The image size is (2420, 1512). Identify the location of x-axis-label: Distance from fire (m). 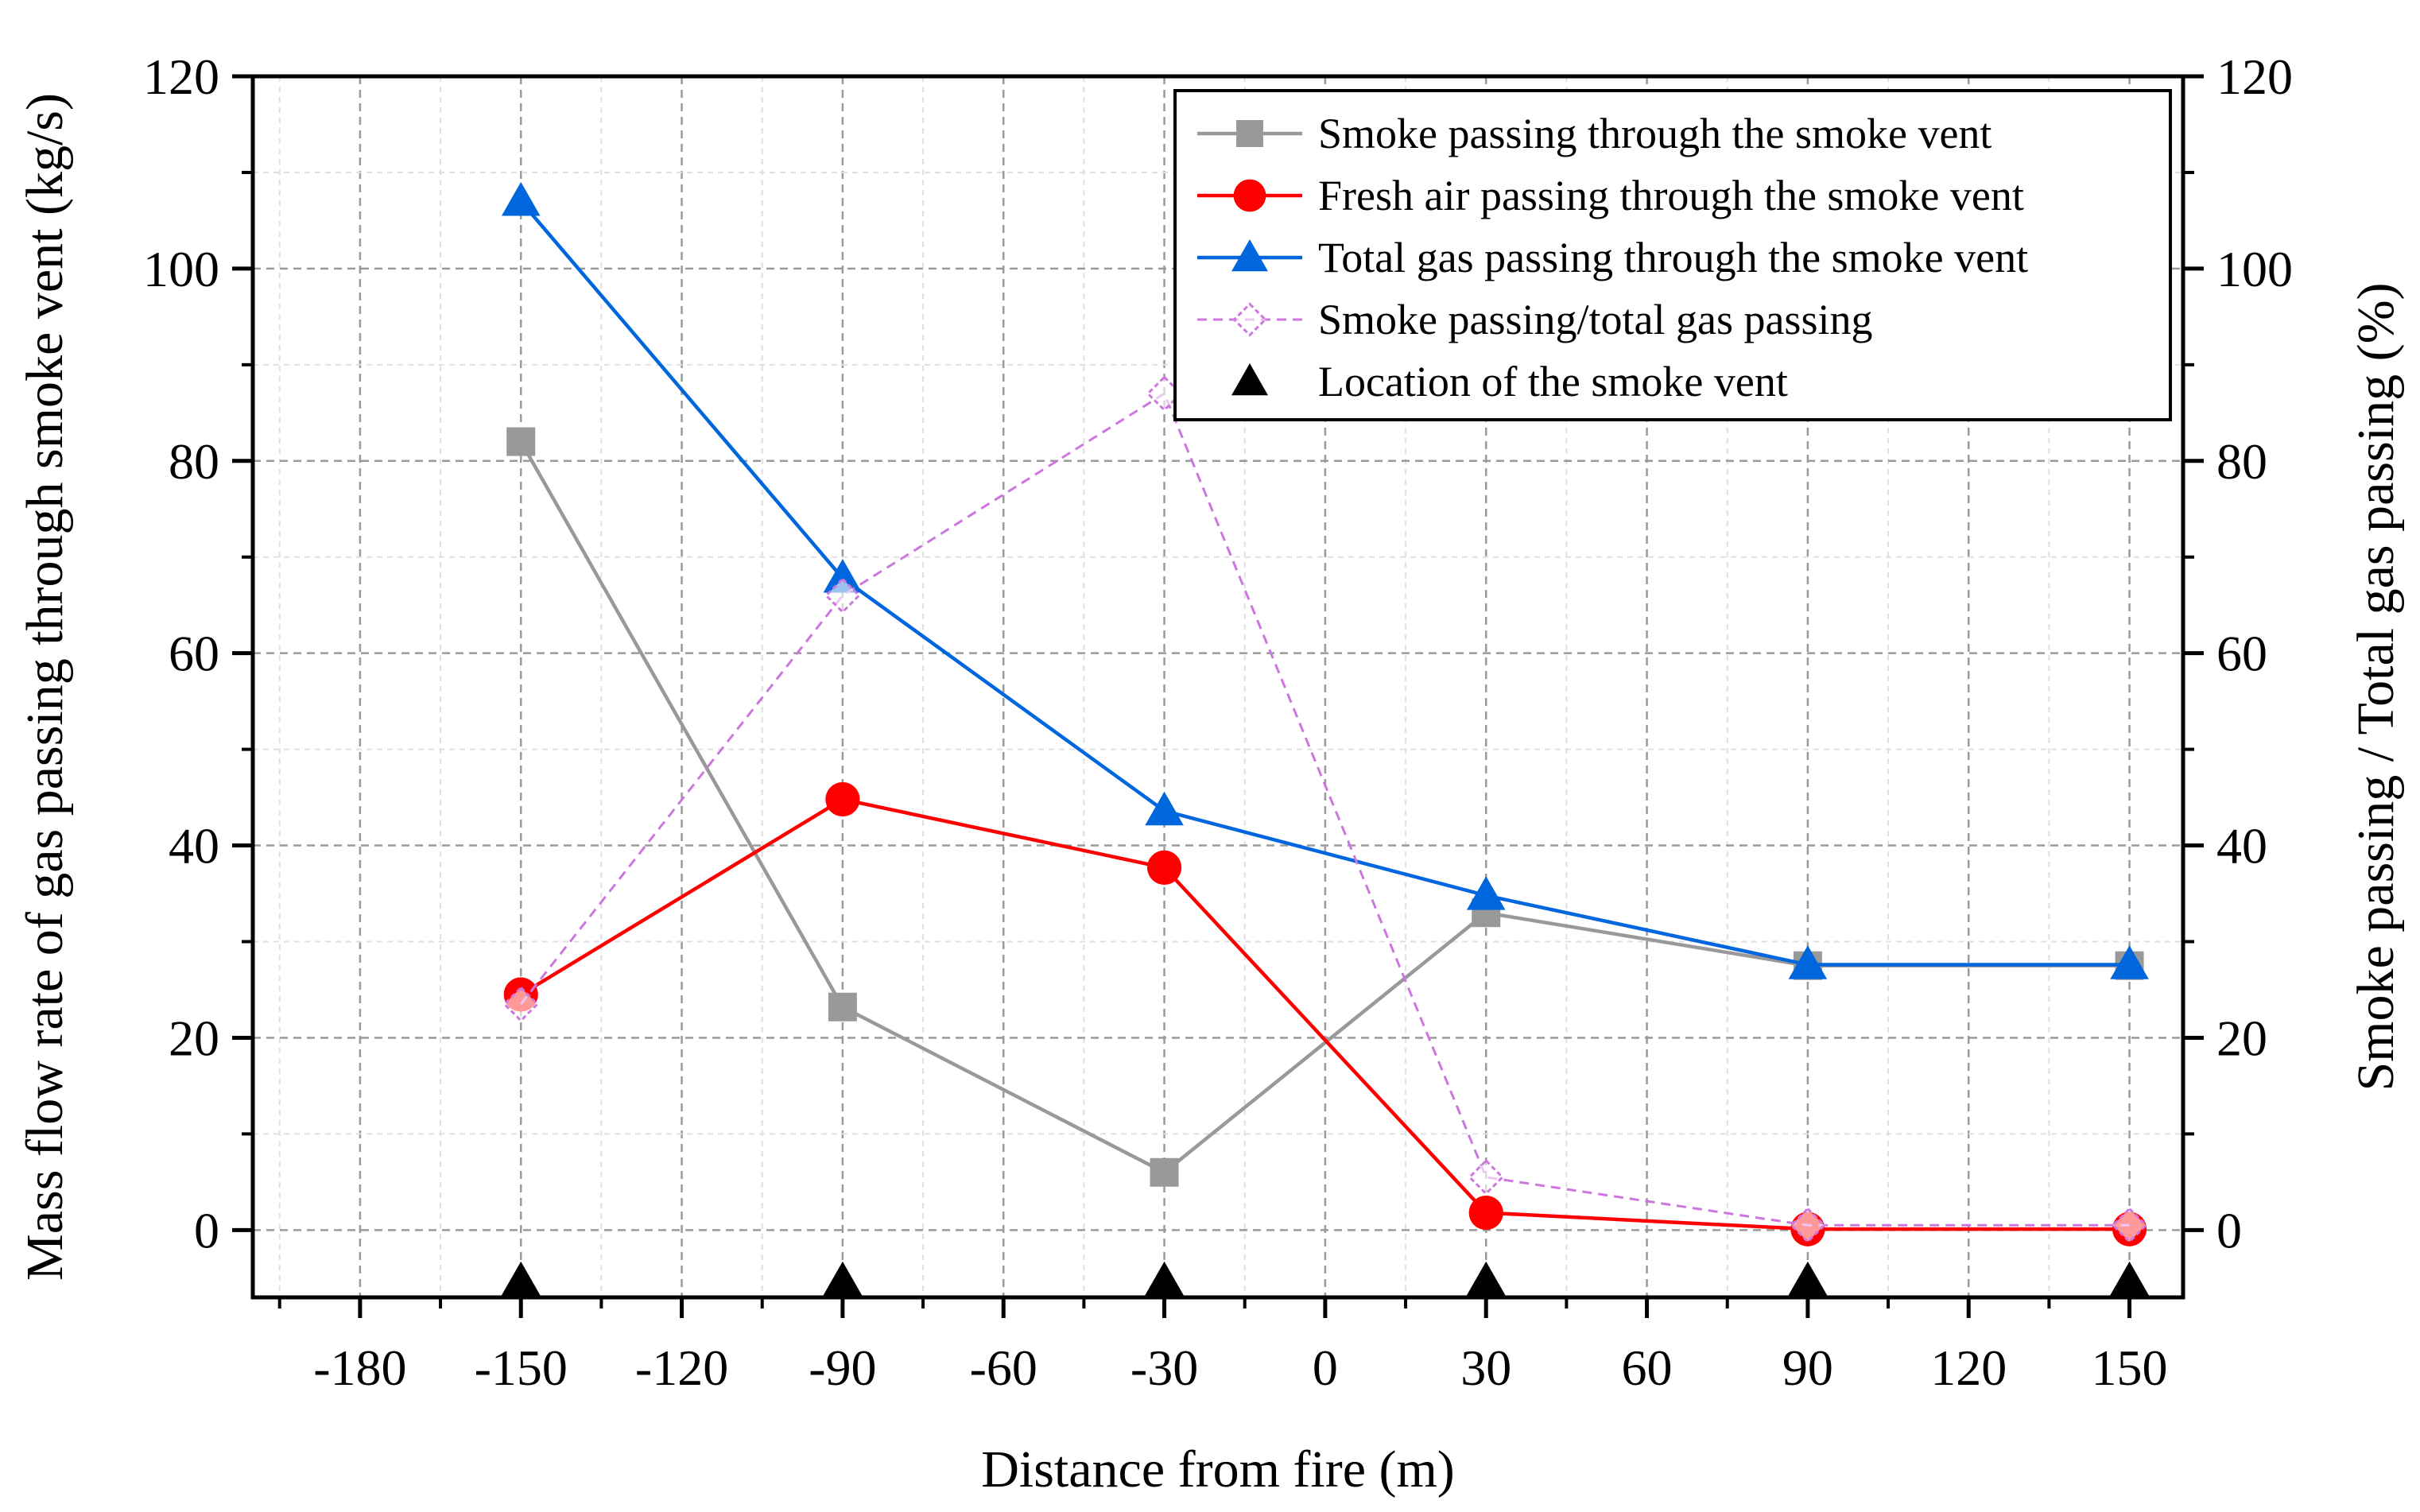
(1218, 1469).